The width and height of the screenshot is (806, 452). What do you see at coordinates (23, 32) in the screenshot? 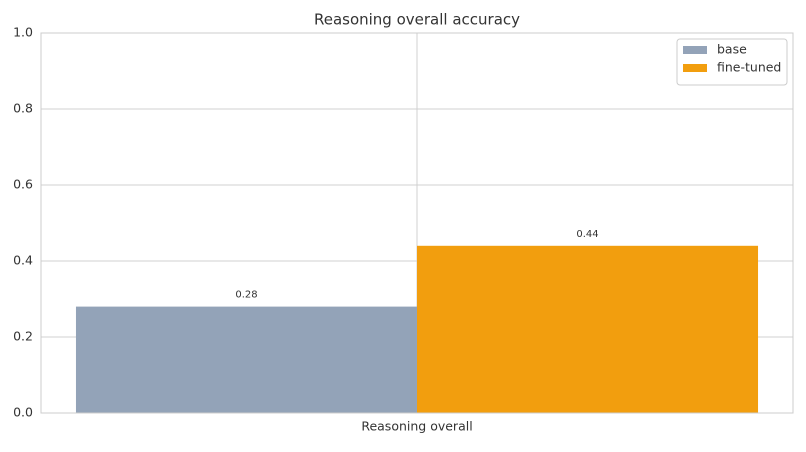
I see `y-tick-label: 1.0` at bounding box center [23, 32].